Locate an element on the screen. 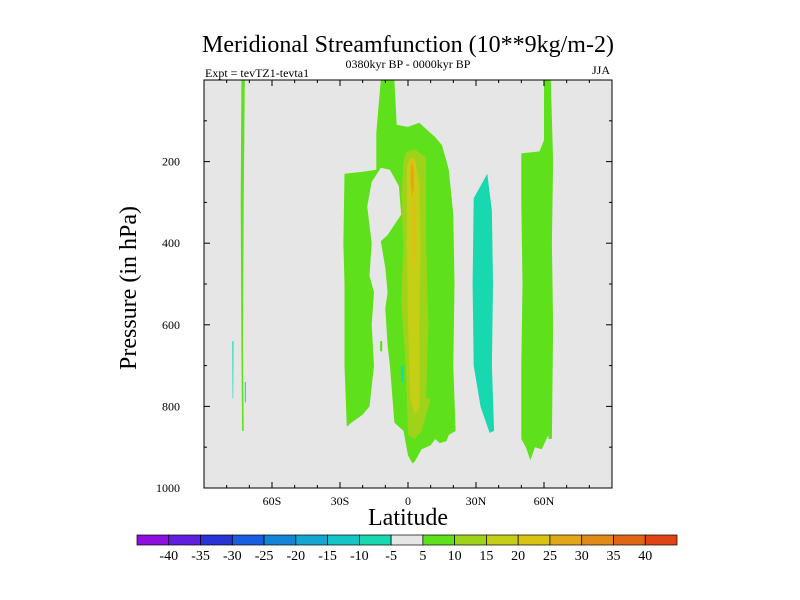  colorbar-label: 20 is located at coordinates (518, 556).